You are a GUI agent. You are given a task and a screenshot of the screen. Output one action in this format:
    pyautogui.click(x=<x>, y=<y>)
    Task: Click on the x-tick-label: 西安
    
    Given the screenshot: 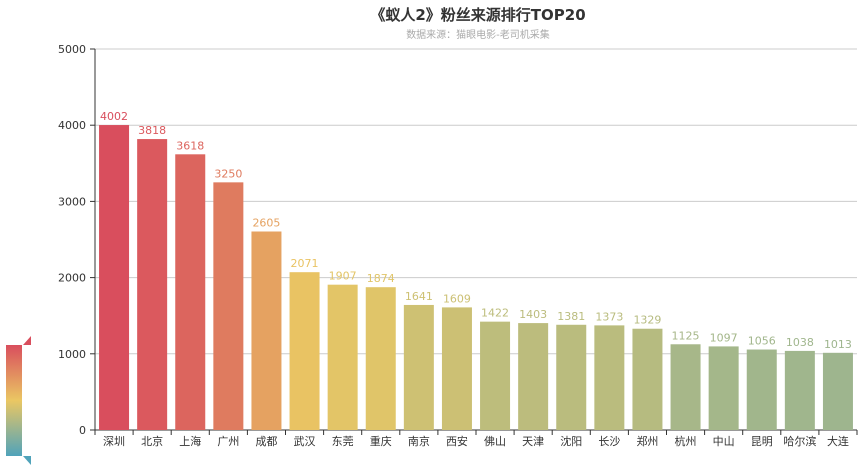 What is the action you would take?
    pyautogui.click(x=457, y=441)
    